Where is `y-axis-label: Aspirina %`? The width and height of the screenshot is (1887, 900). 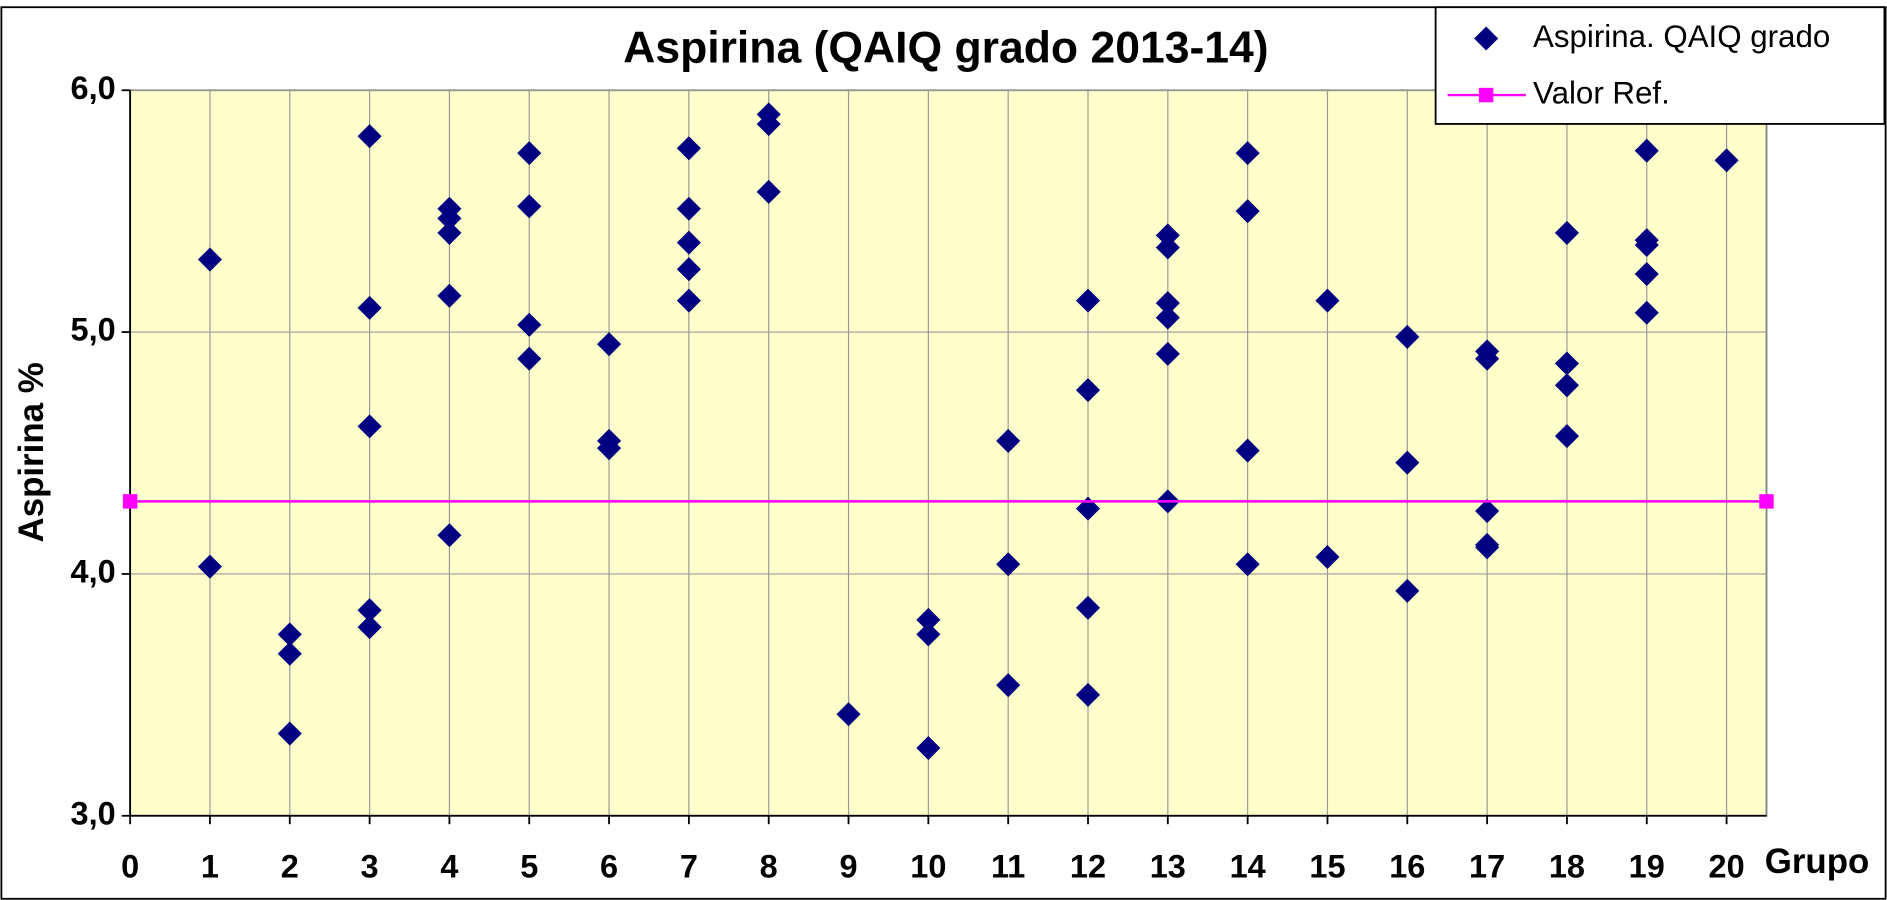
y-axis-label: Aspirina % is located at coordinates (31, 452).